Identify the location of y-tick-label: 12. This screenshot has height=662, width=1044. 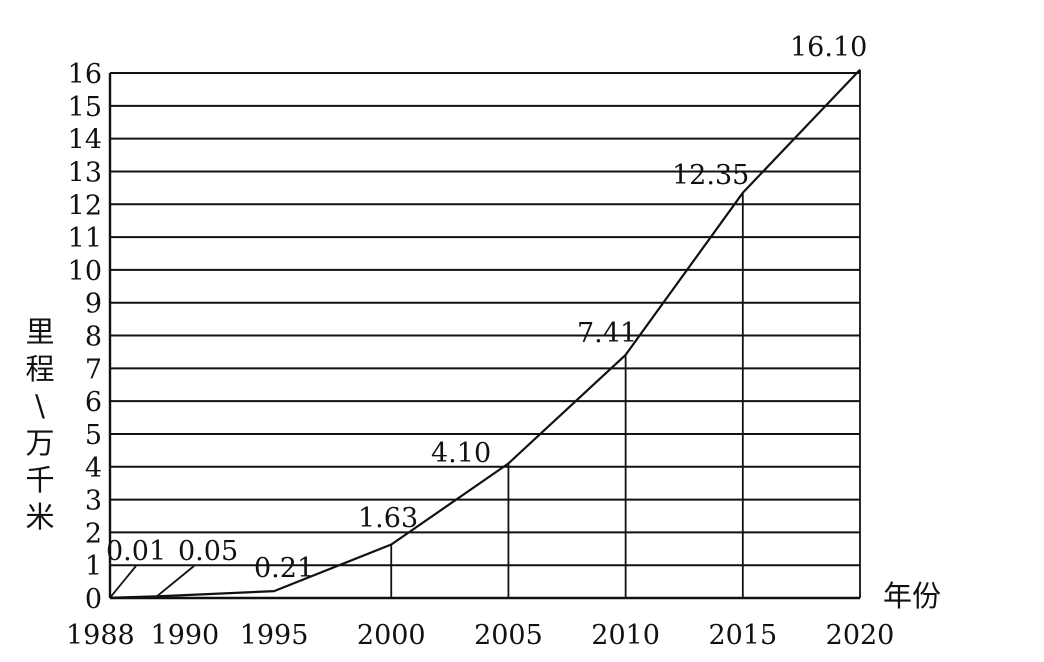
(85, 205).